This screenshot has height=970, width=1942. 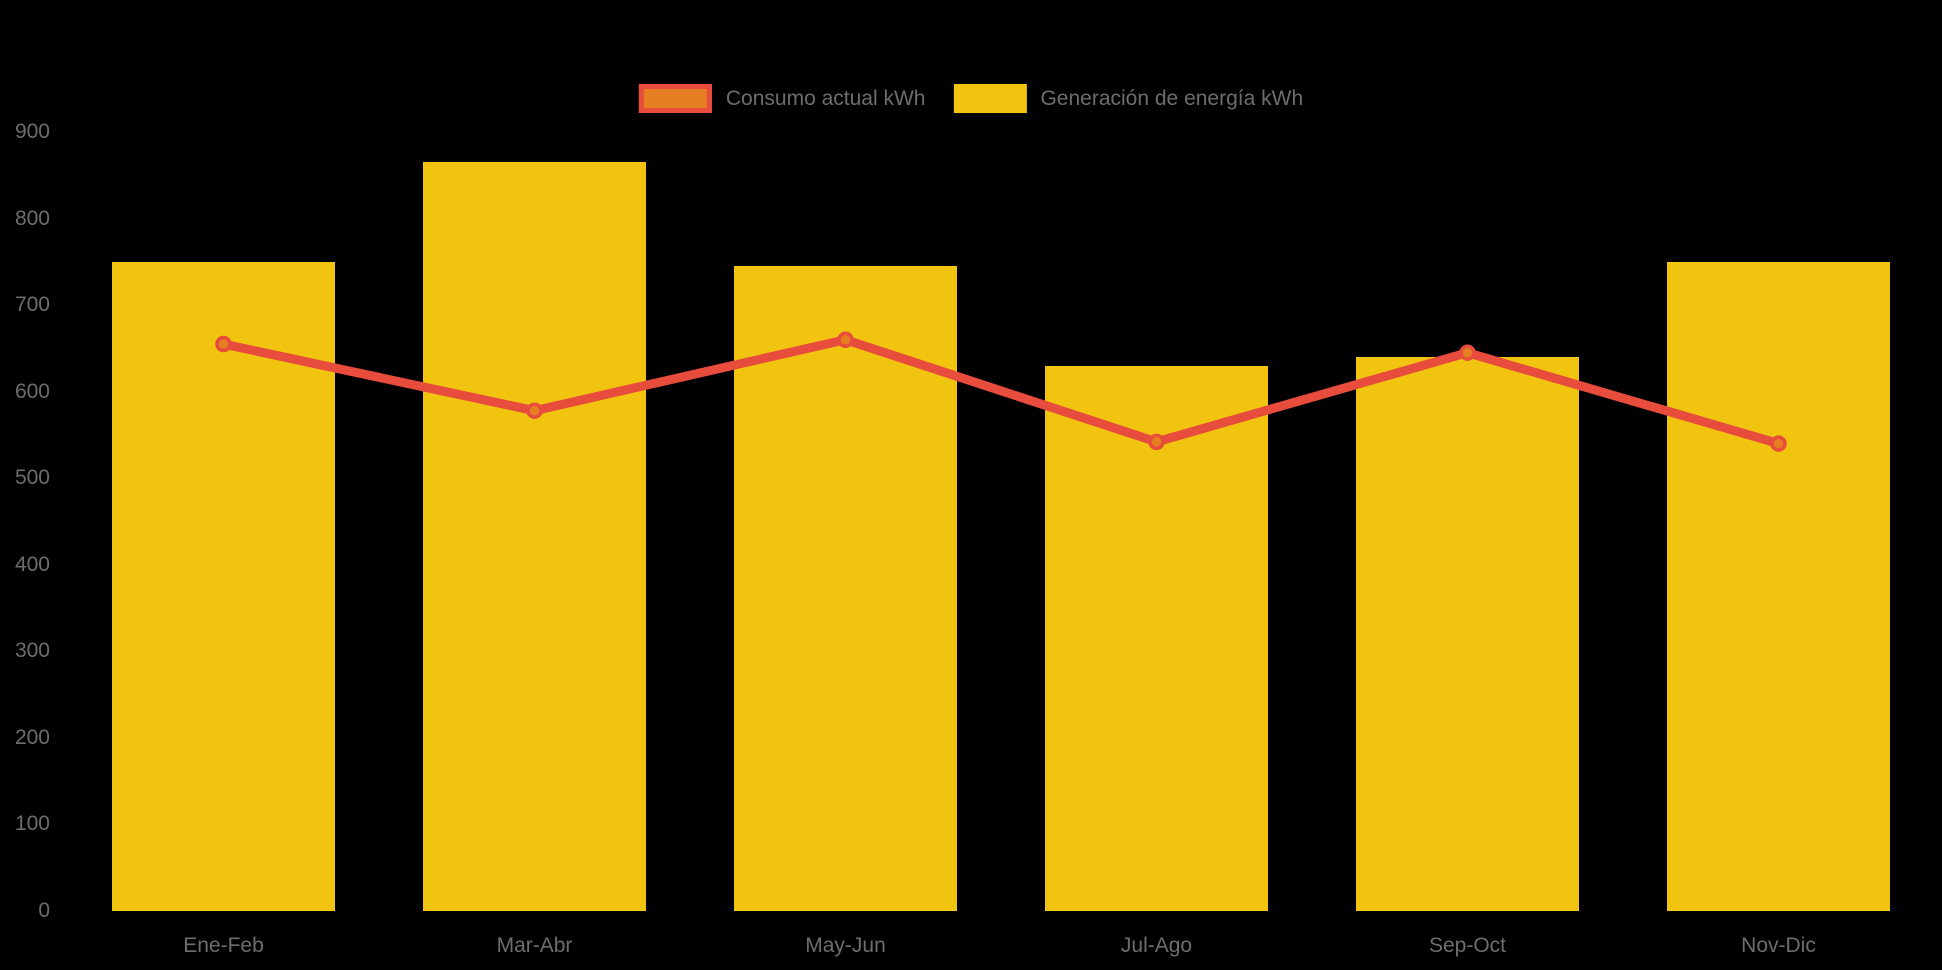 I want to click on bar-may-jun, so click(x=845, y=588).